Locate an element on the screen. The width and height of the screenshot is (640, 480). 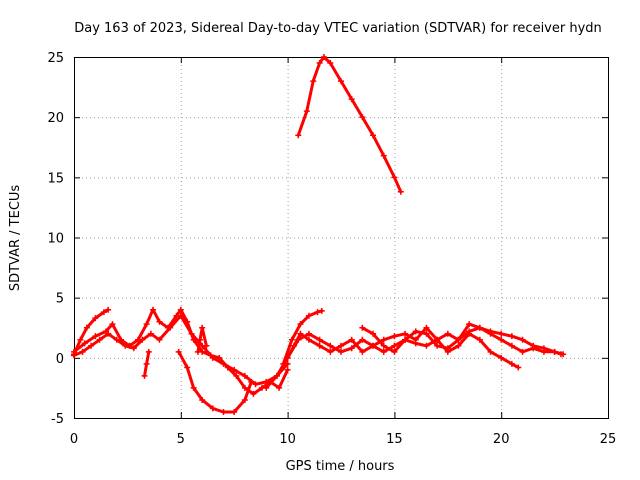
y-tick-label: 20 is located at coordinates (55, 118).